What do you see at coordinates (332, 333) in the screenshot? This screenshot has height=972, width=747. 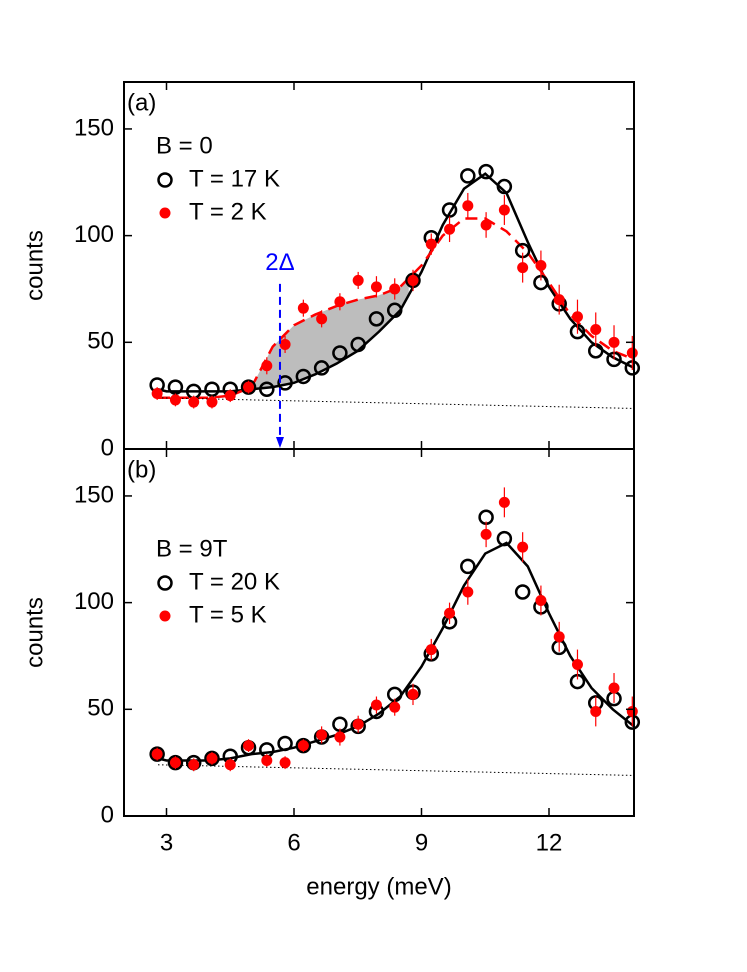 I see `shaded-region` at bounding box center [332, 333].